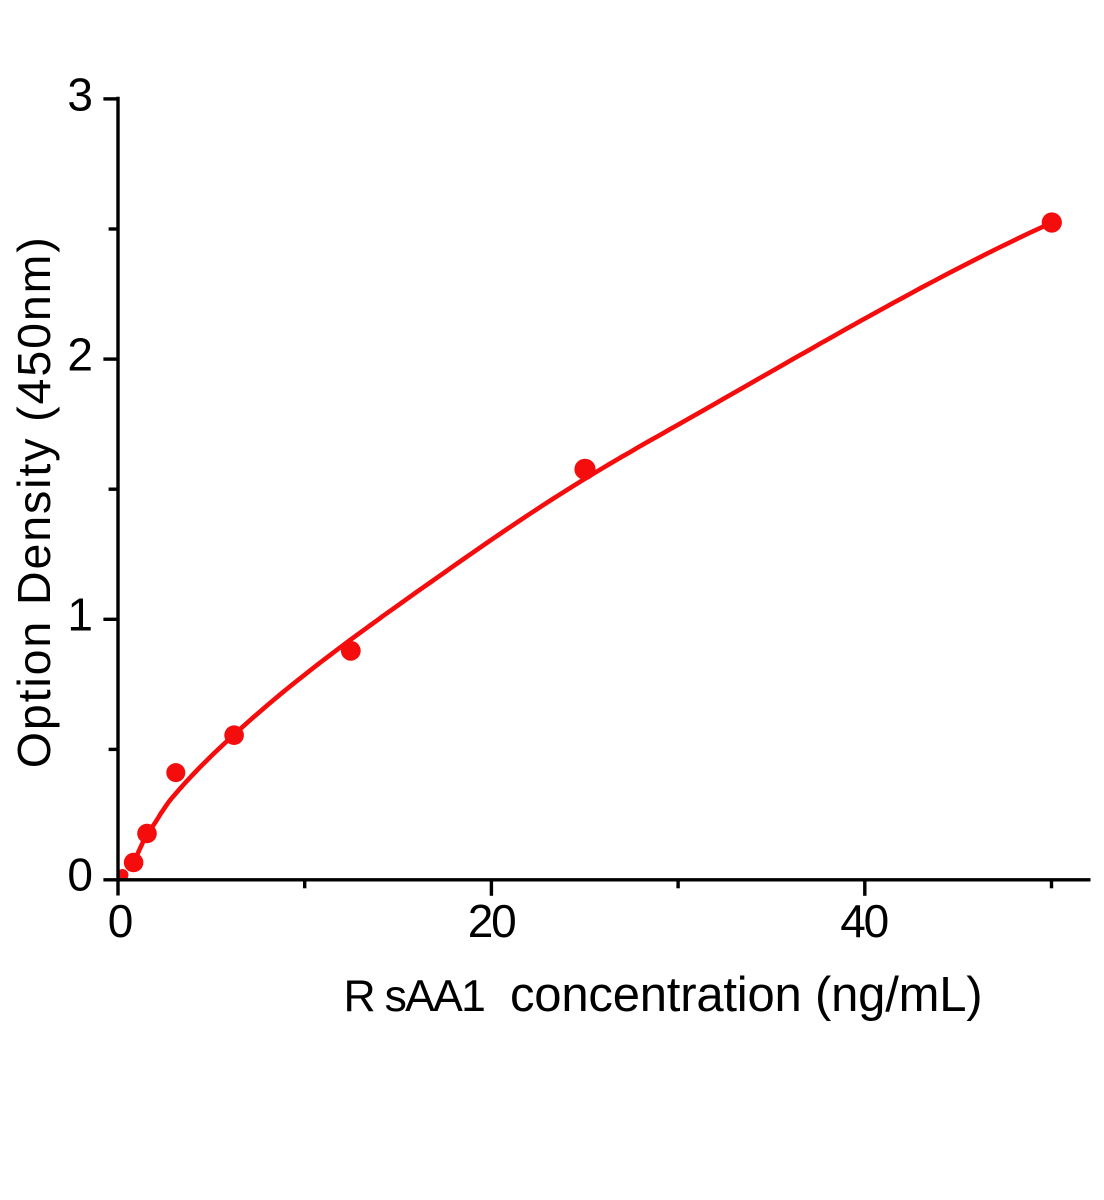  What do you see at coordinates (80, 355) in the screenshot?
I see `svg-text: 2` at bounding box center [80, 355].